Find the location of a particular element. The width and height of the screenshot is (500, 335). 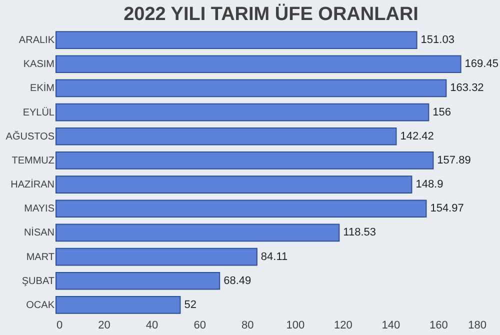

data-label: 154.97 is located at coordinates (447, 208).